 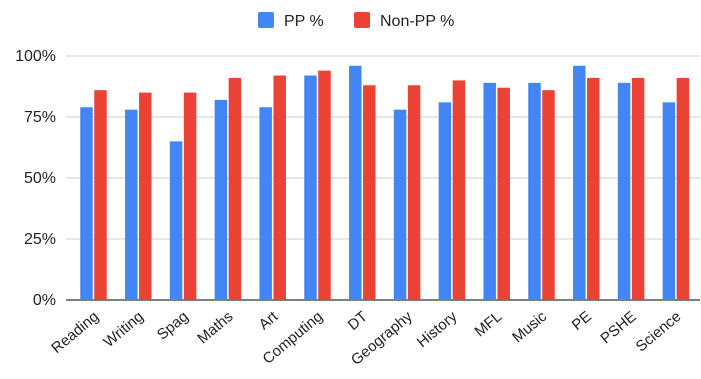 What do you see at coordinates (215, 327) in the screenshot?
I see `x-category-label: Maths` at bounding box center [215, 327].